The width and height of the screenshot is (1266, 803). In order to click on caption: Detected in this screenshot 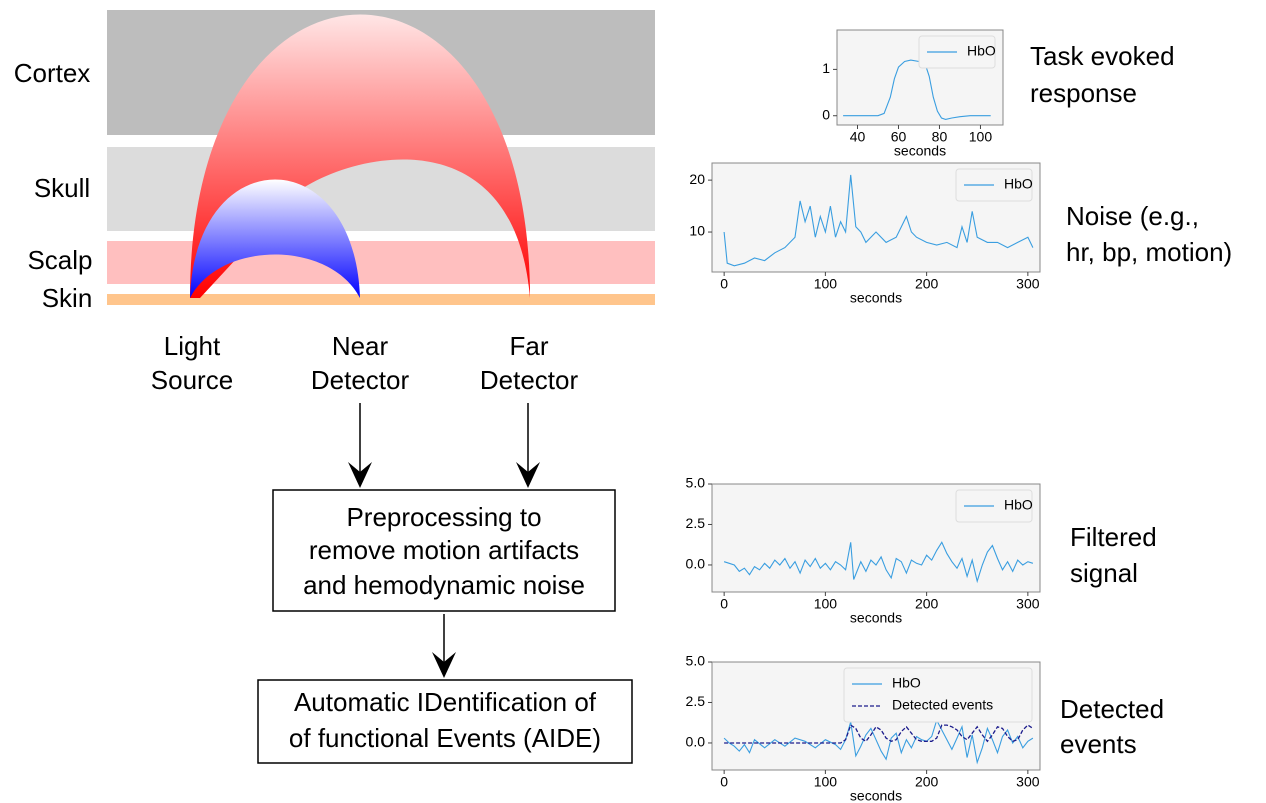, I will do `click(1112, 709)`.